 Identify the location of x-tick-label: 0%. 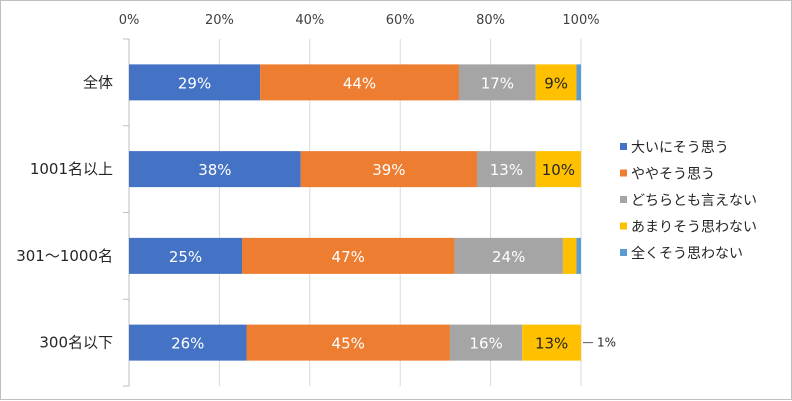
(129, 20).